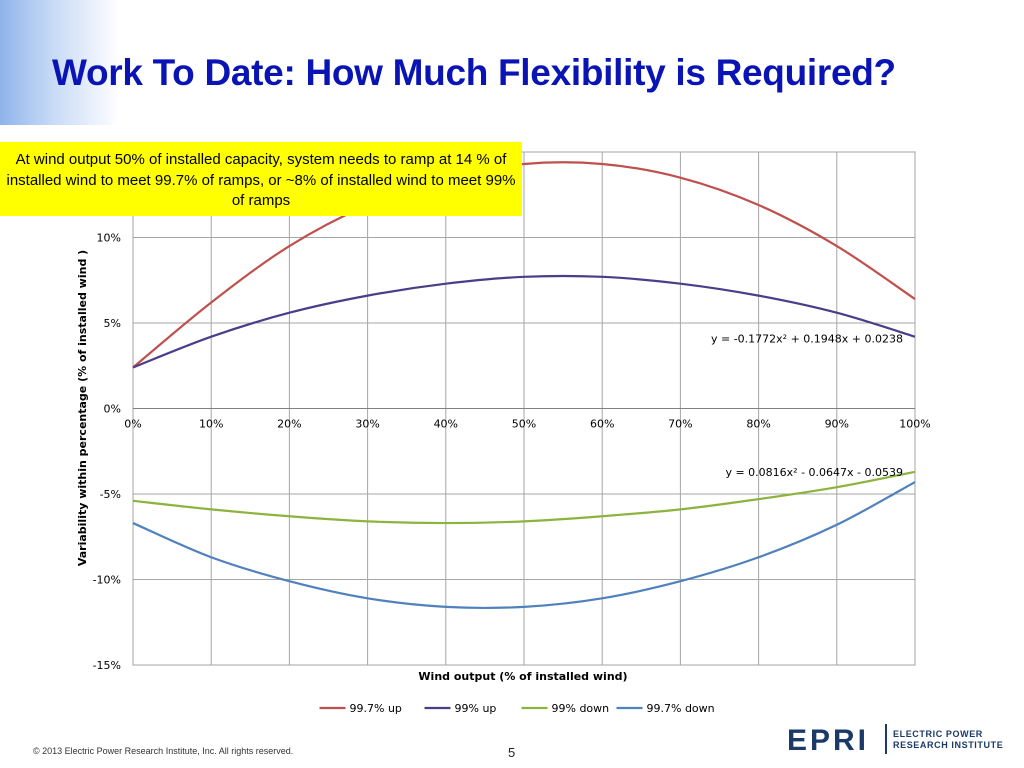  Describe the element at coordinates (376, 708) in the screenshot. I see `legend-label: 99.7% up` at that location.